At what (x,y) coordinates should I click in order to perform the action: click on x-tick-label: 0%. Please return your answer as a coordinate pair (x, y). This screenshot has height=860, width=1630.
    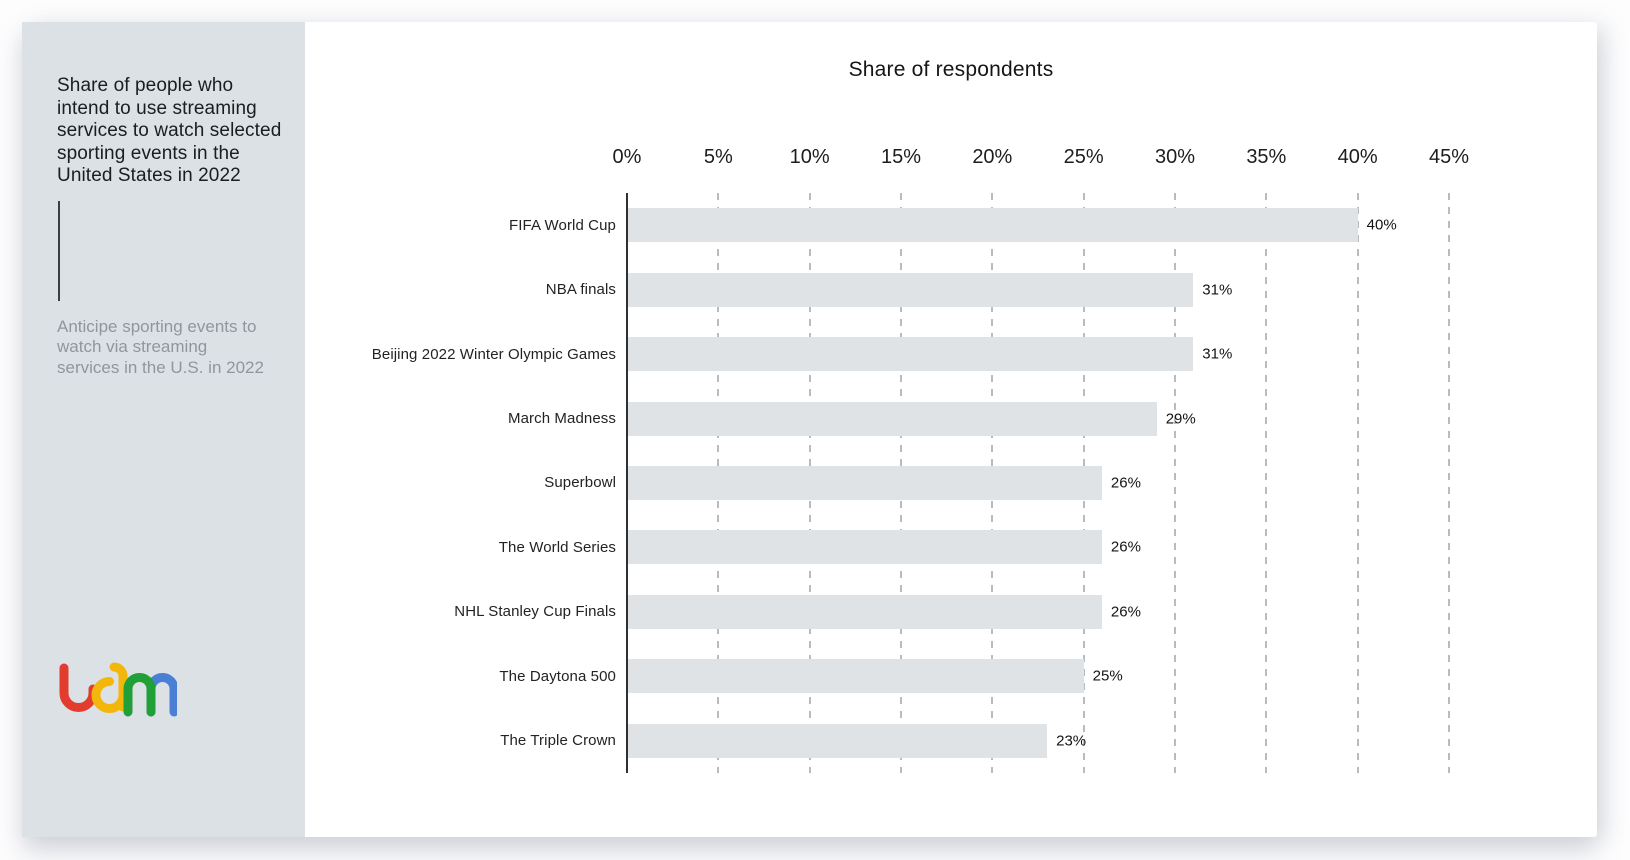
    Looking at the image, I should click on (627, 157).